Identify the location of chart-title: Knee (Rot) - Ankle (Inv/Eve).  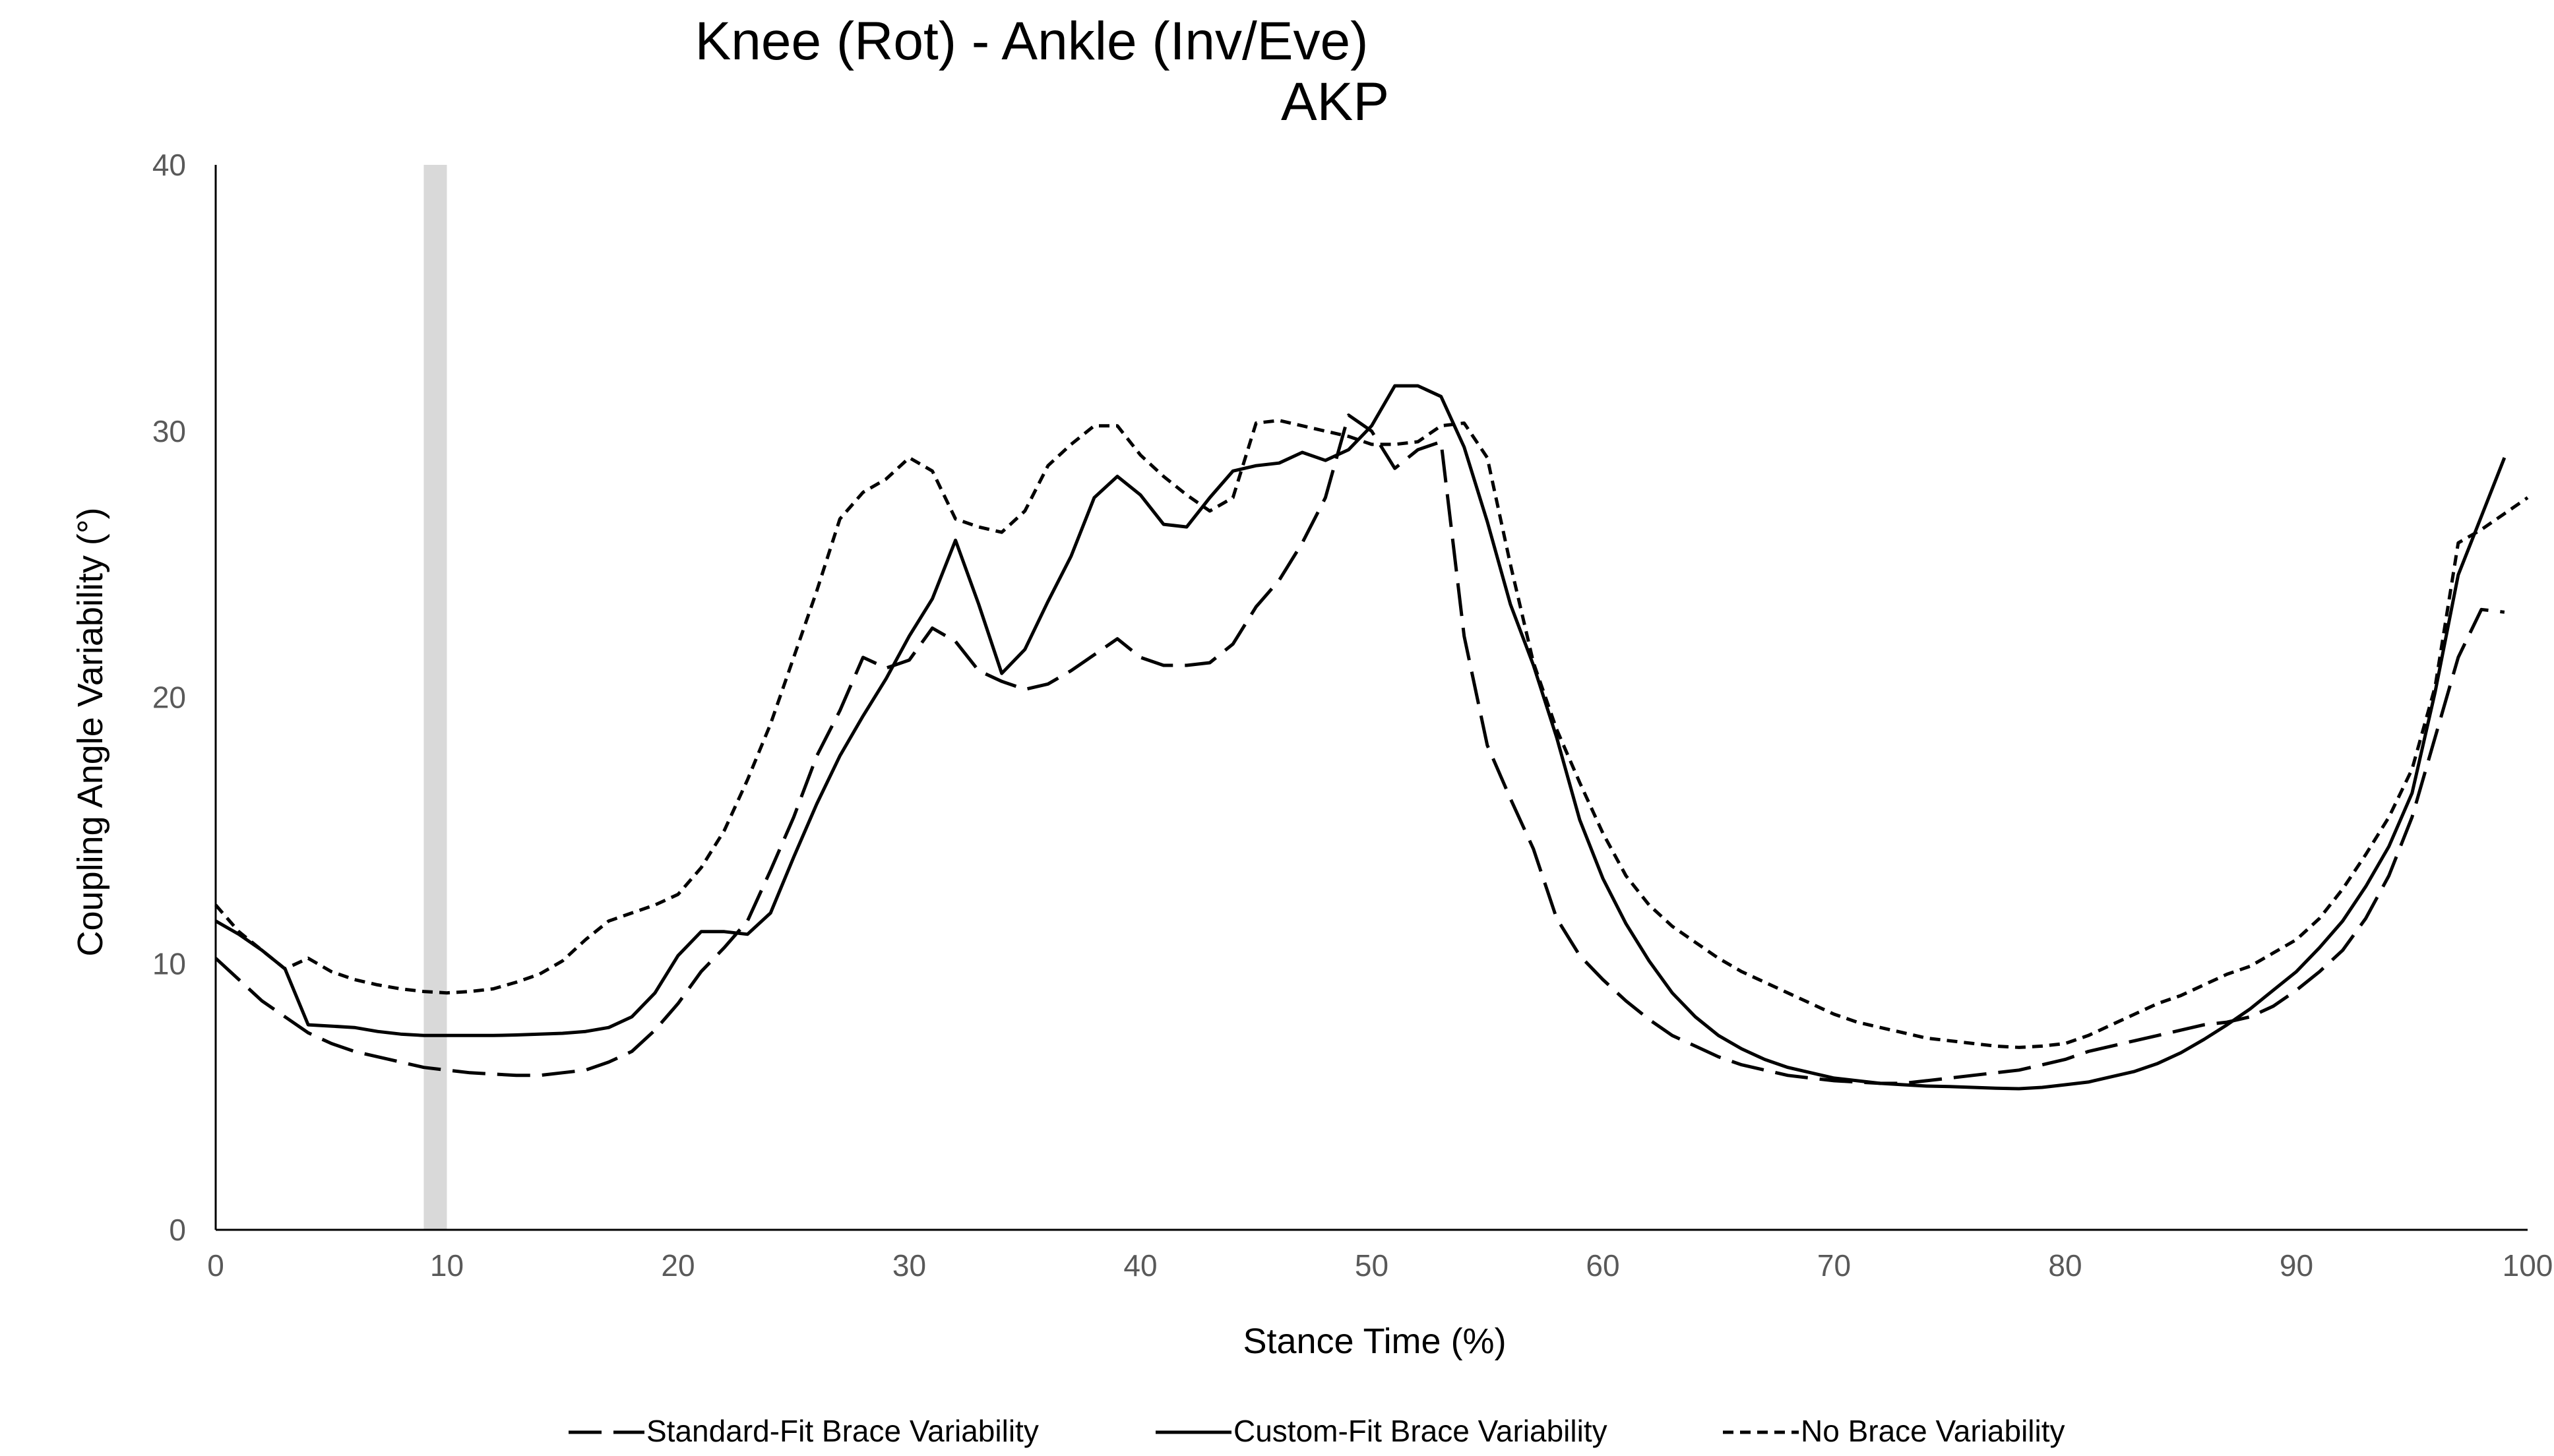
(1032, 41).